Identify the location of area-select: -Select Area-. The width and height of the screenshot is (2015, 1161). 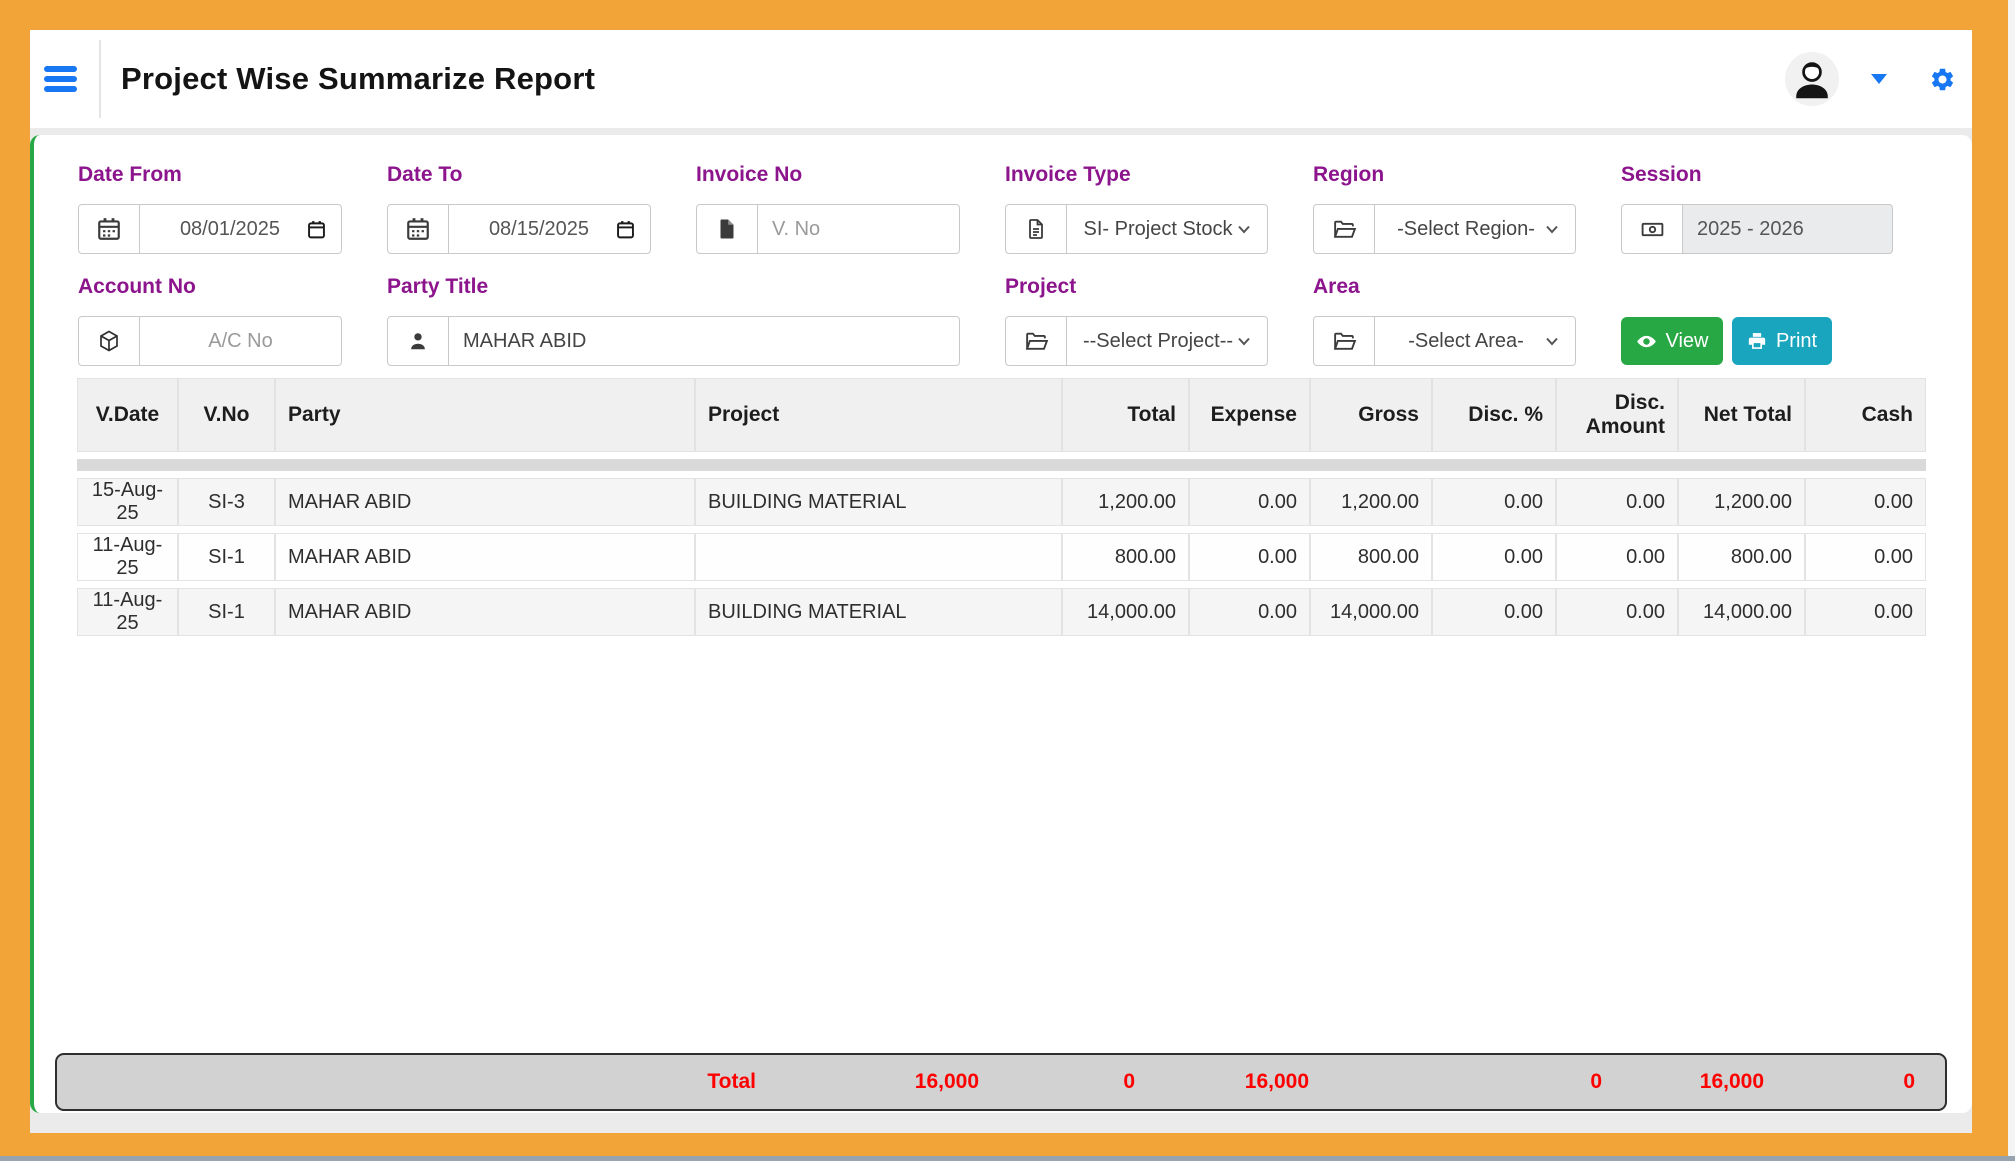
(1475, 341).